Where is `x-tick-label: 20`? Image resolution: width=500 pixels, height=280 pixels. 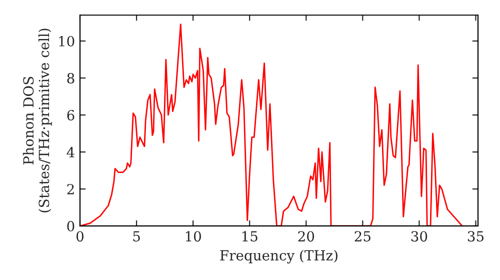 x-tick-label: 20 is located at coordinates (306, 236).